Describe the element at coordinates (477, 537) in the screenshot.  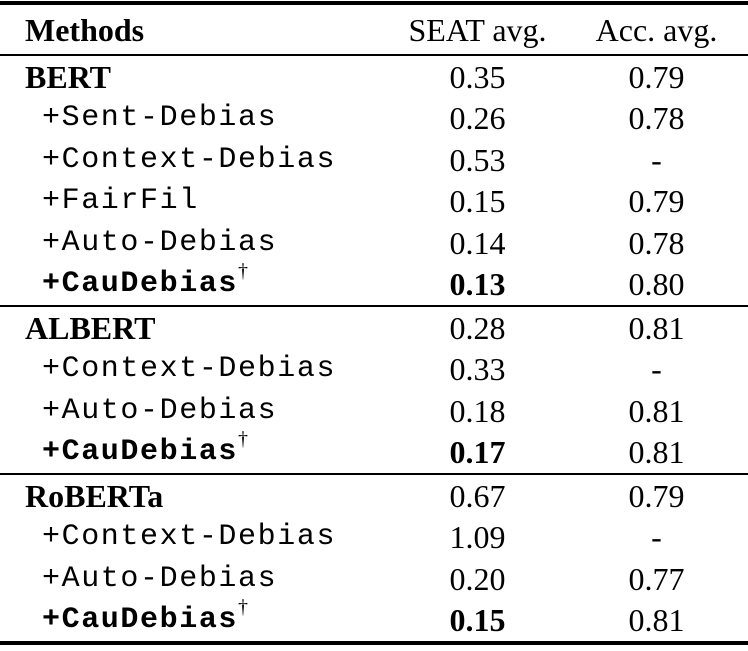
I see `seat-value: 1.09` at that location.